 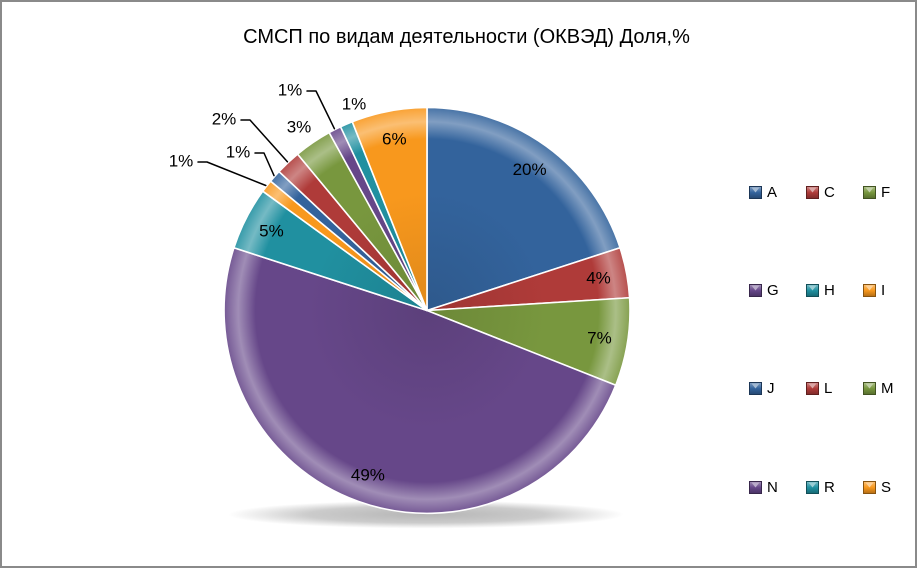 I want to click on legend-key-C-icon, so click(x=812, y=192).